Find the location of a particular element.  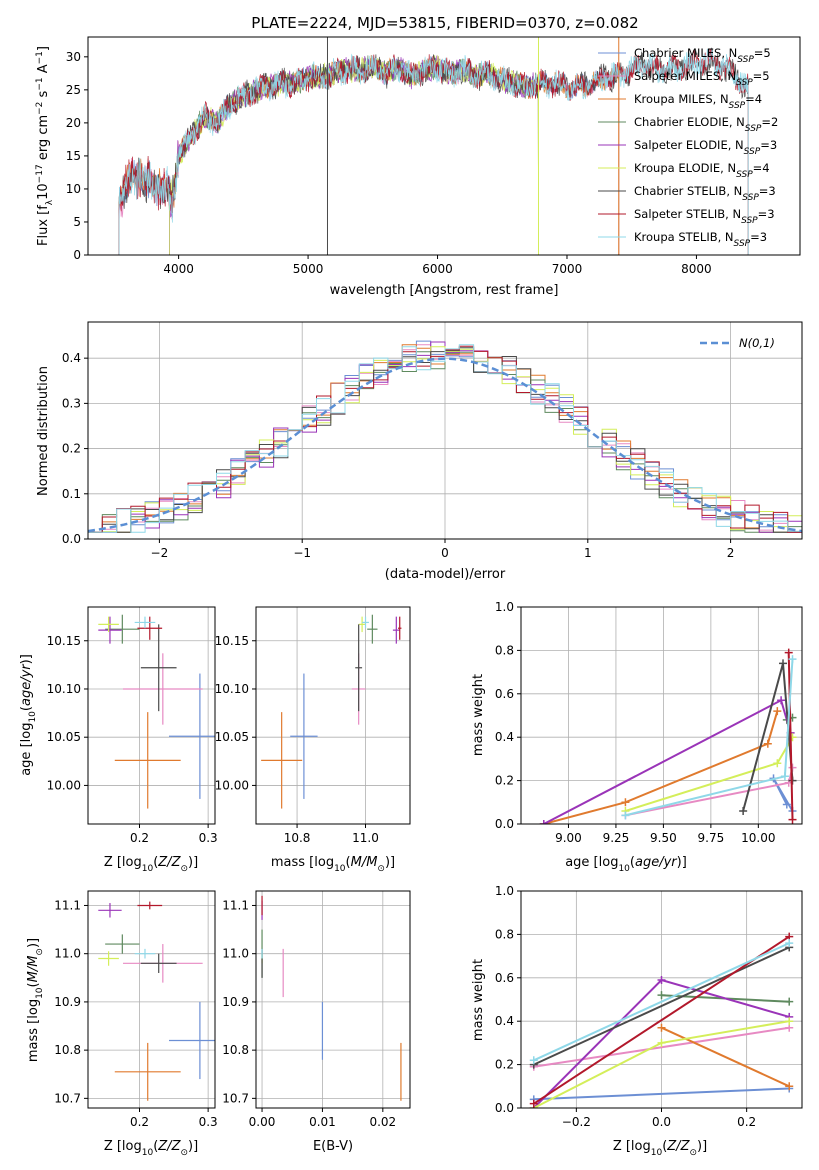

errorbar-salpeter-miles is located at coordinates (163, 689).